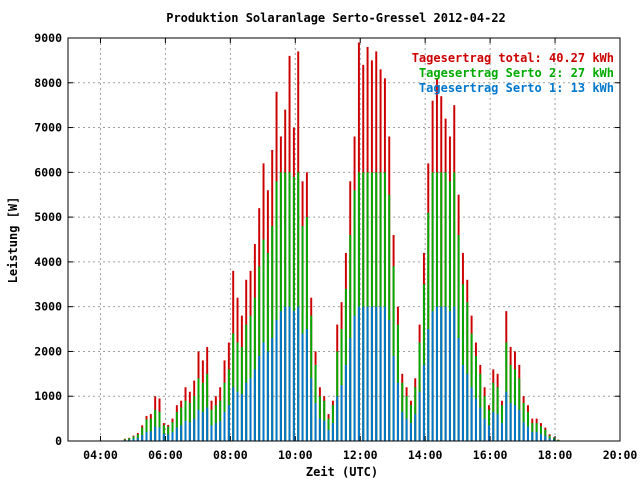 The height and width of the screenshot is (480, 640). I want to click on y-tick-label: 8000, so click(48, 83).